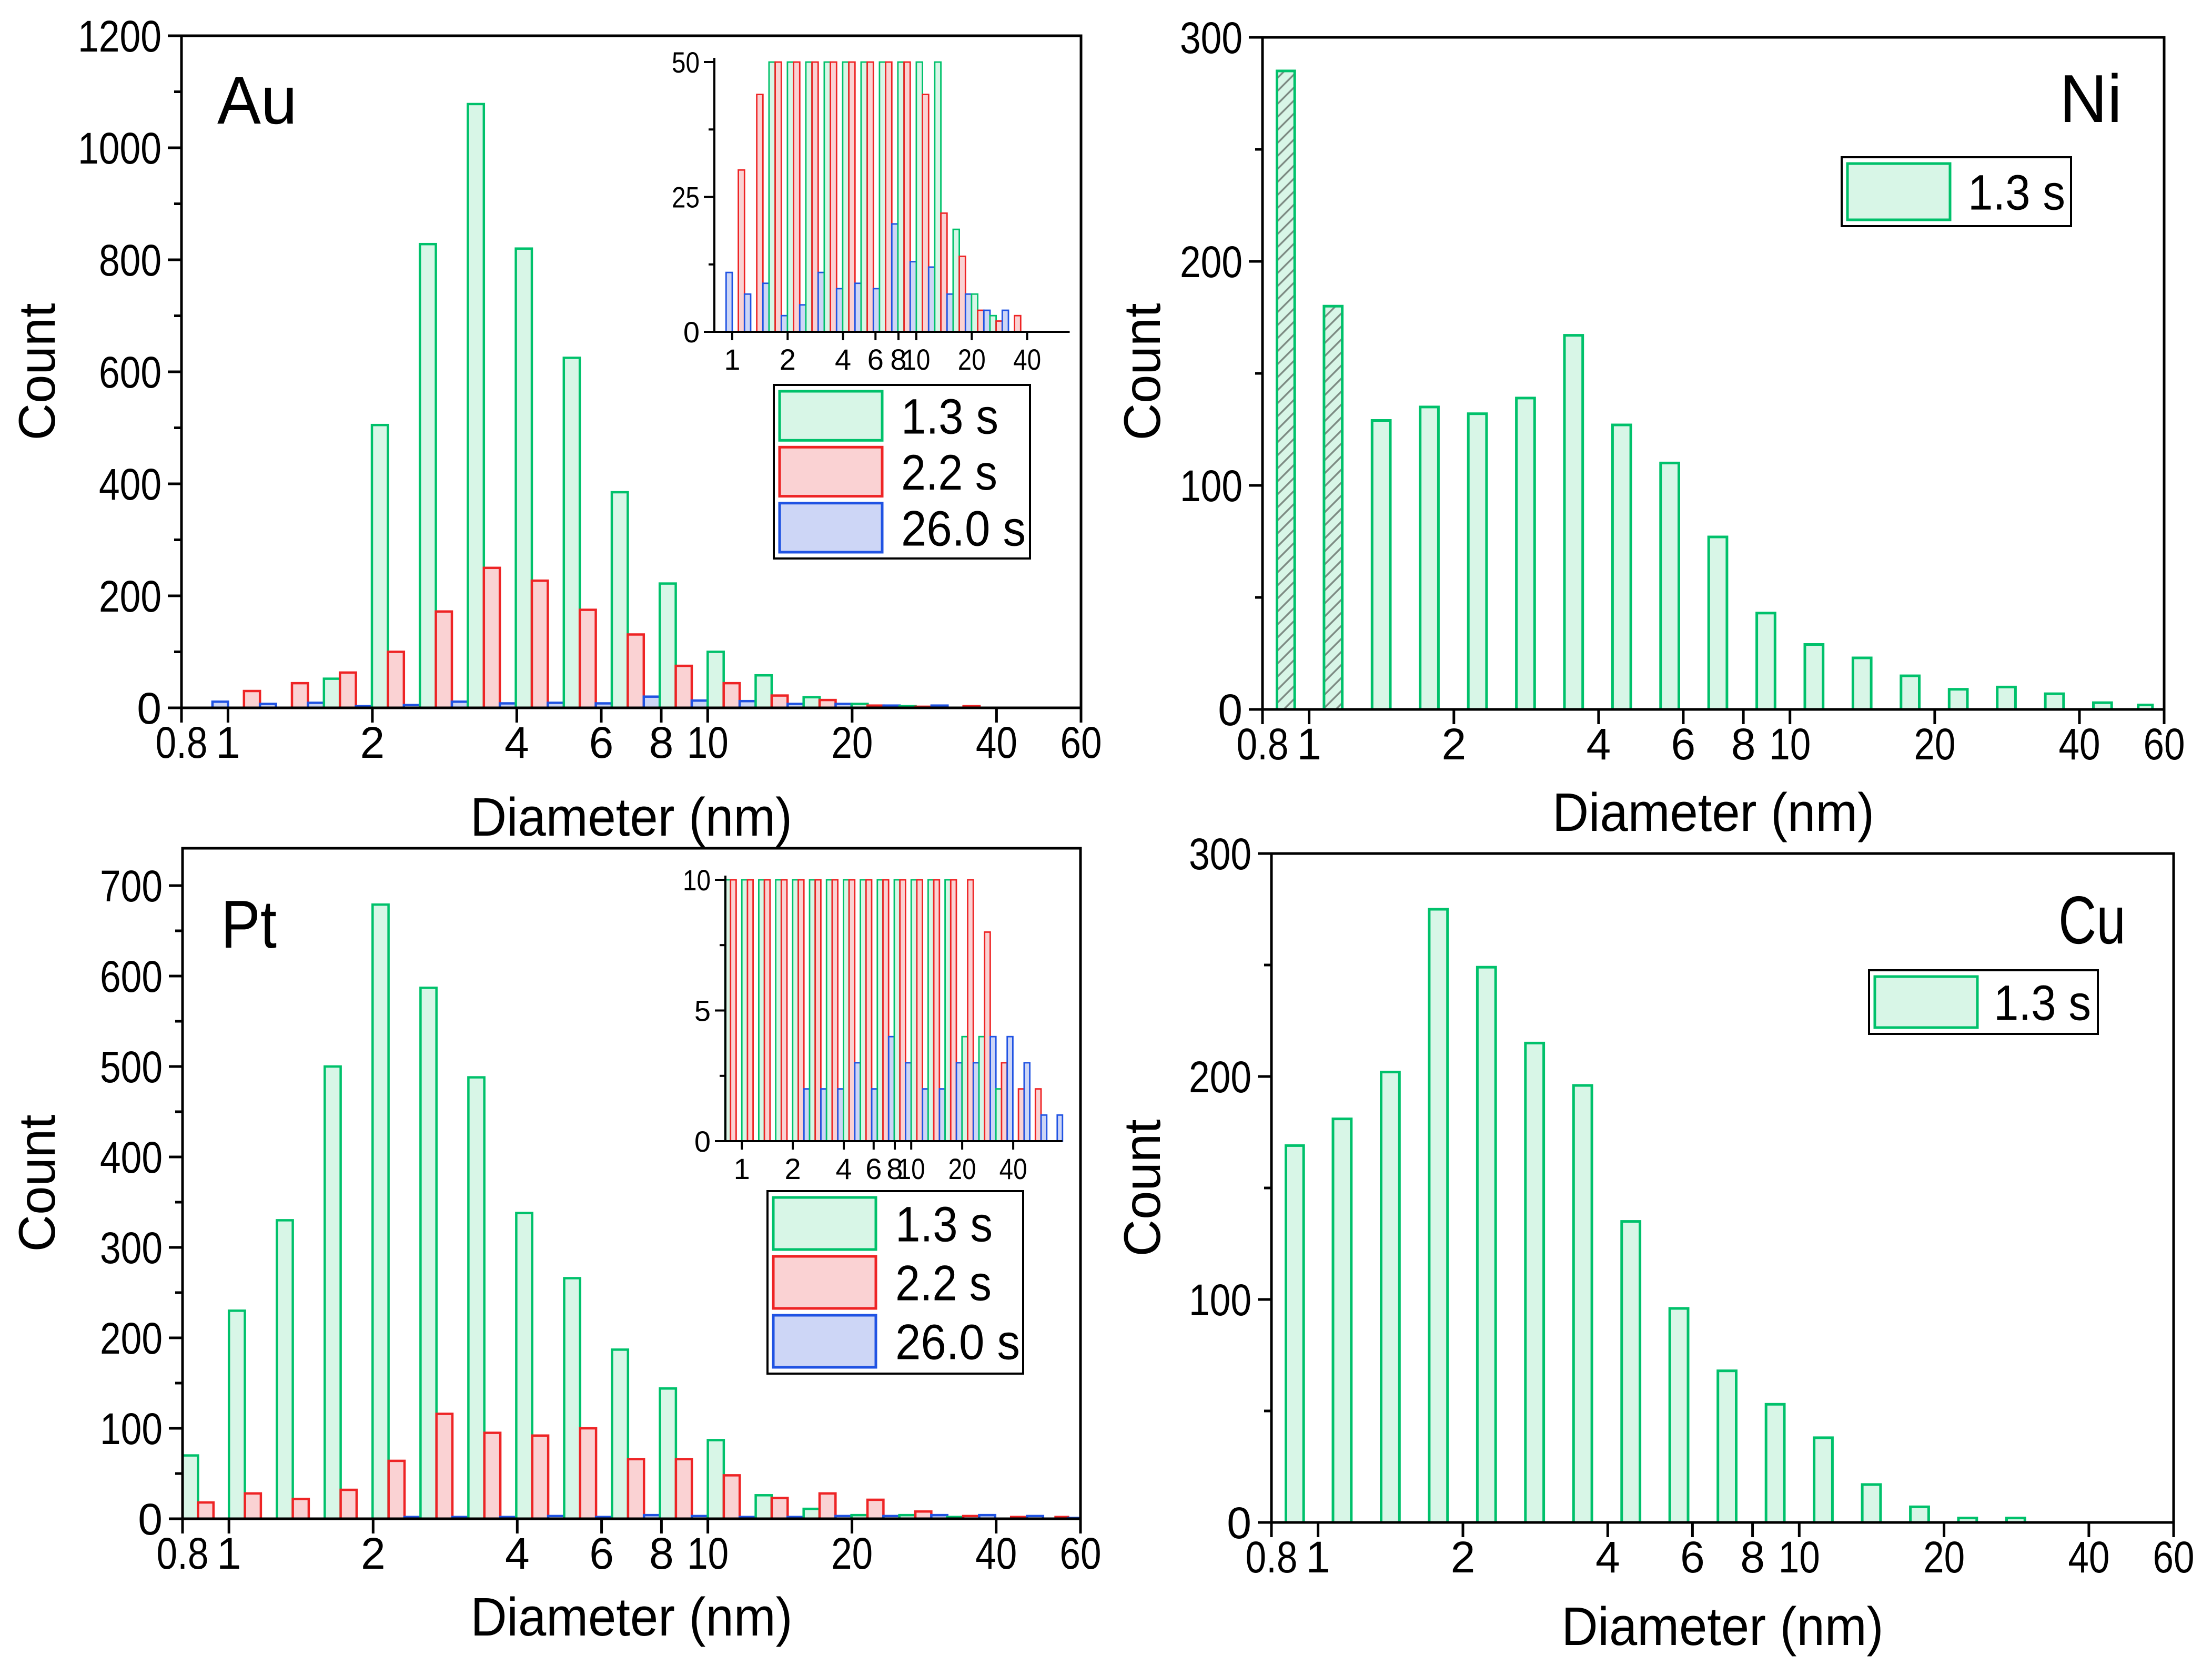 This screenshot has width=2212, height=1676. I want to click on svg-text: Pt, so click(249, 925).